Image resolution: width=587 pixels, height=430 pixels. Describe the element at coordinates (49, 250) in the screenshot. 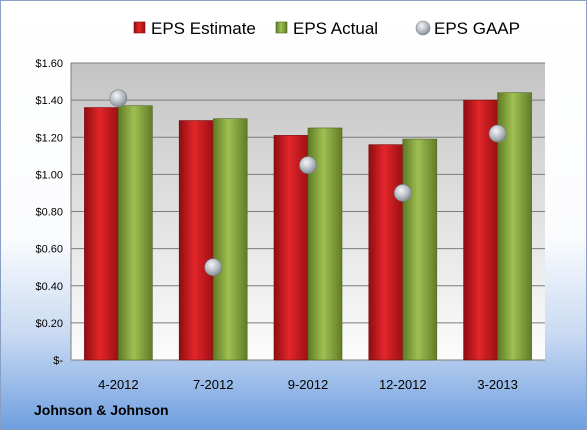

I see `y-tick-label: $0.60` at that location.